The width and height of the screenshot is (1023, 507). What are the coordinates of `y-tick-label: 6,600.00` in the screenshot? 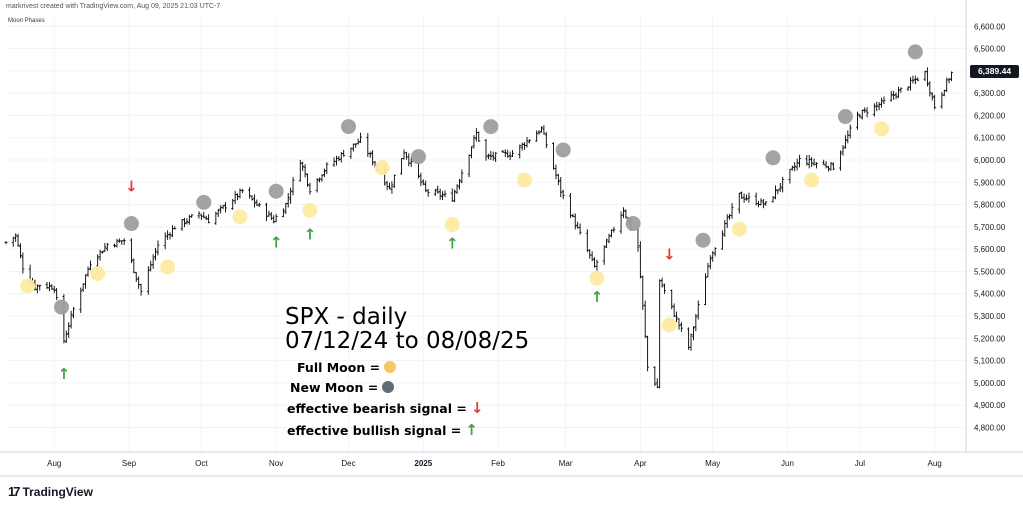 It's located at (990, 26).